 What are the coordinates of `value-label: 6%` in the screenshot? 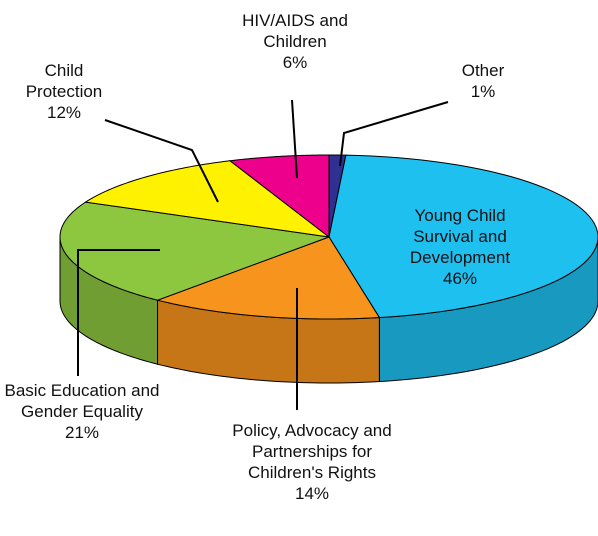 It's located at (295, 62).